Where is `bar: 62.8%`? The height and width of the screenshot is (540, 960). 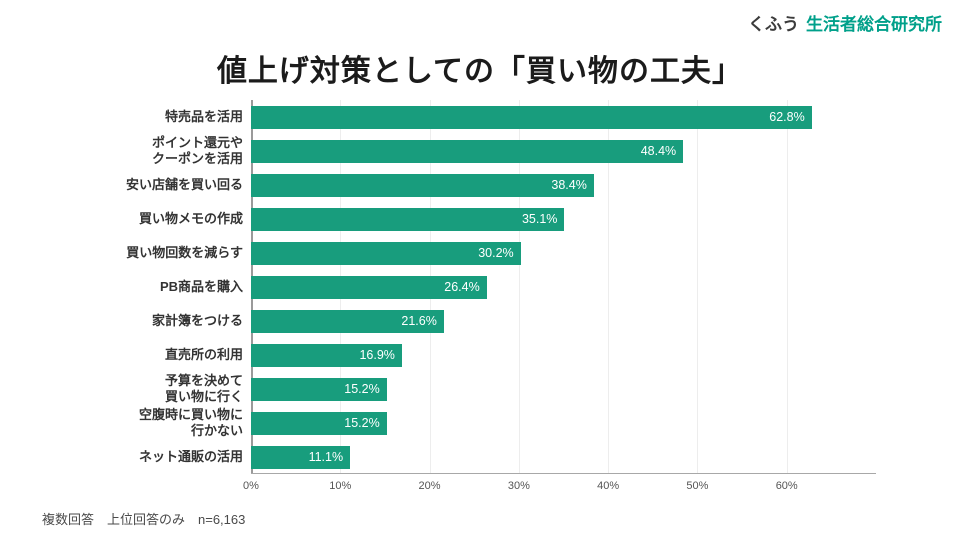
bar: 62.8% is located at coordinates (531, 117).